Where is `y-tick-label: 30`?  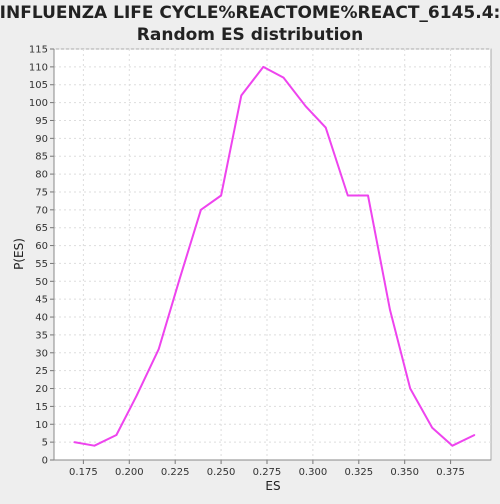
y-tick-label: 30 is located at coordinates (41, 353).